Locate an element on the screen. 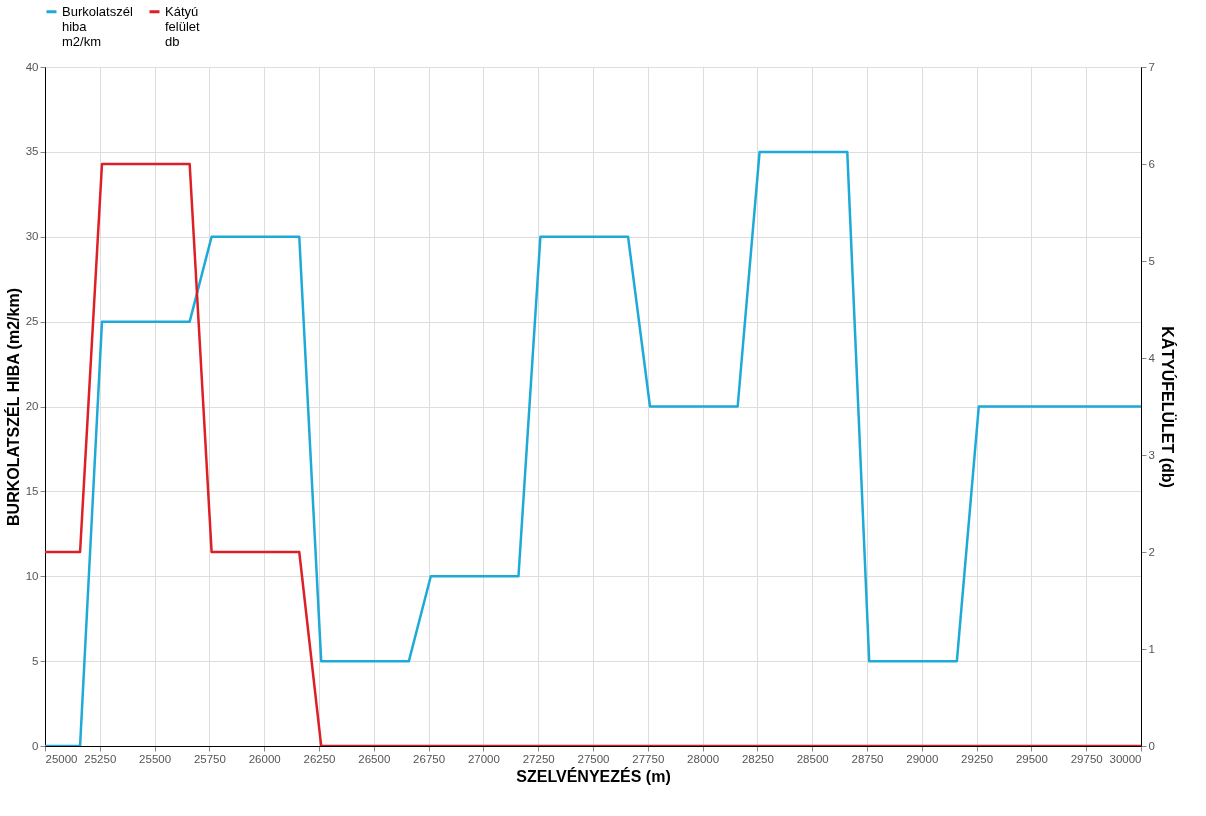 This screenshot has height=816, width=1206. x-axis-title: SZELVÉNYEZÉS (m) is located at coordinates (593, 776).